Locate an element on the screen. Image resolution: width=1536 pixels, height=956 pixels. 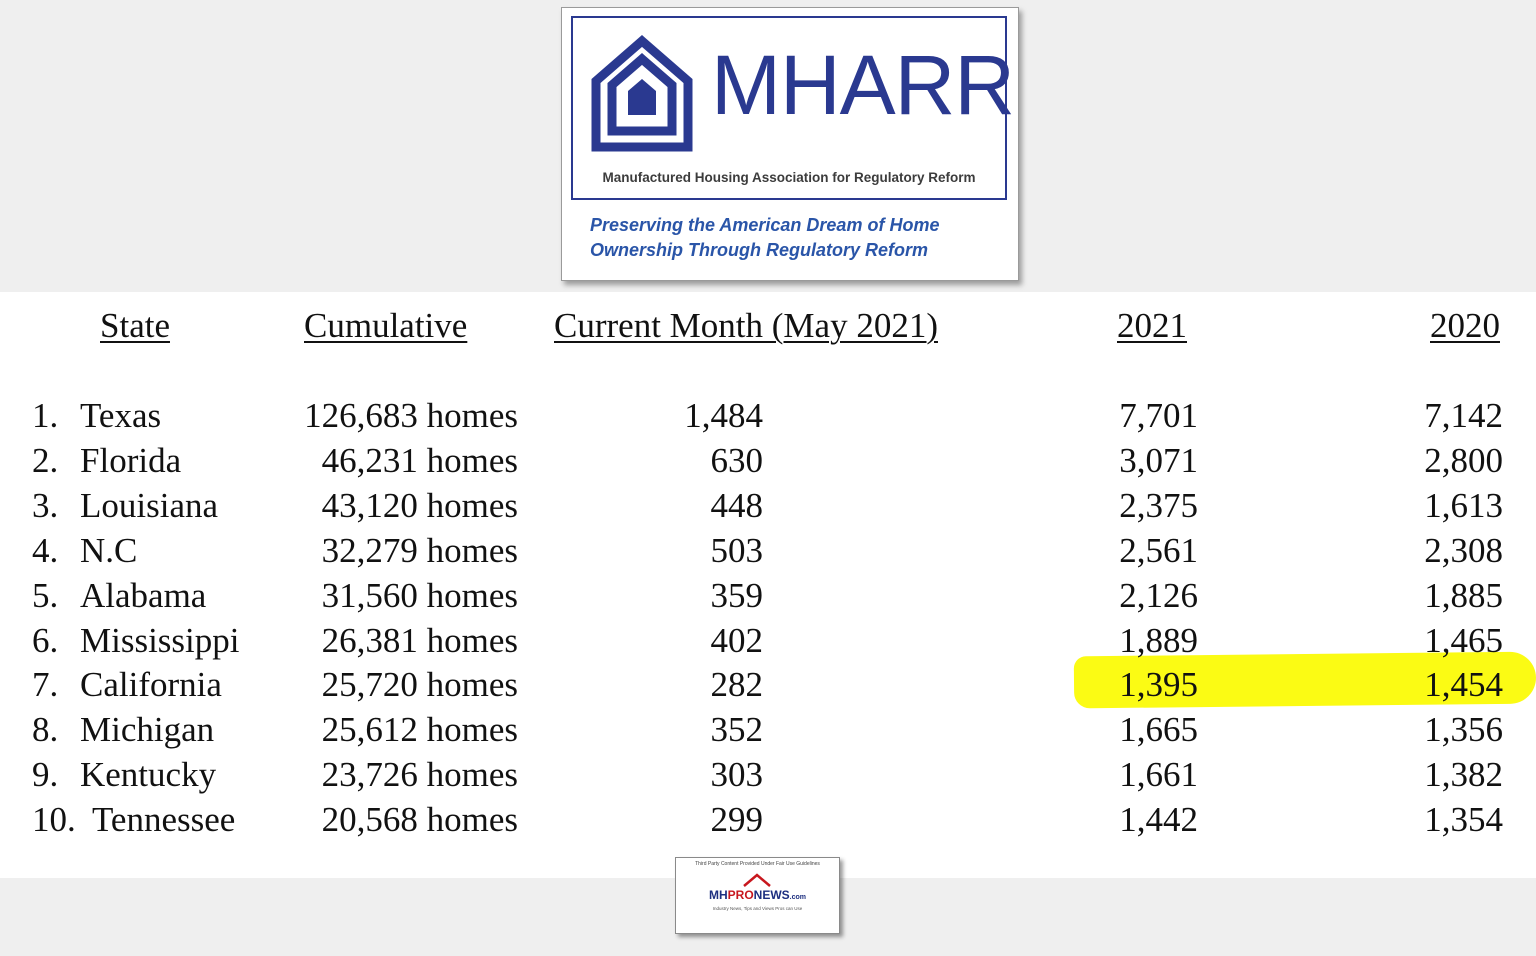
row-2020: 1,885 is located at coordinates (1463, 595).